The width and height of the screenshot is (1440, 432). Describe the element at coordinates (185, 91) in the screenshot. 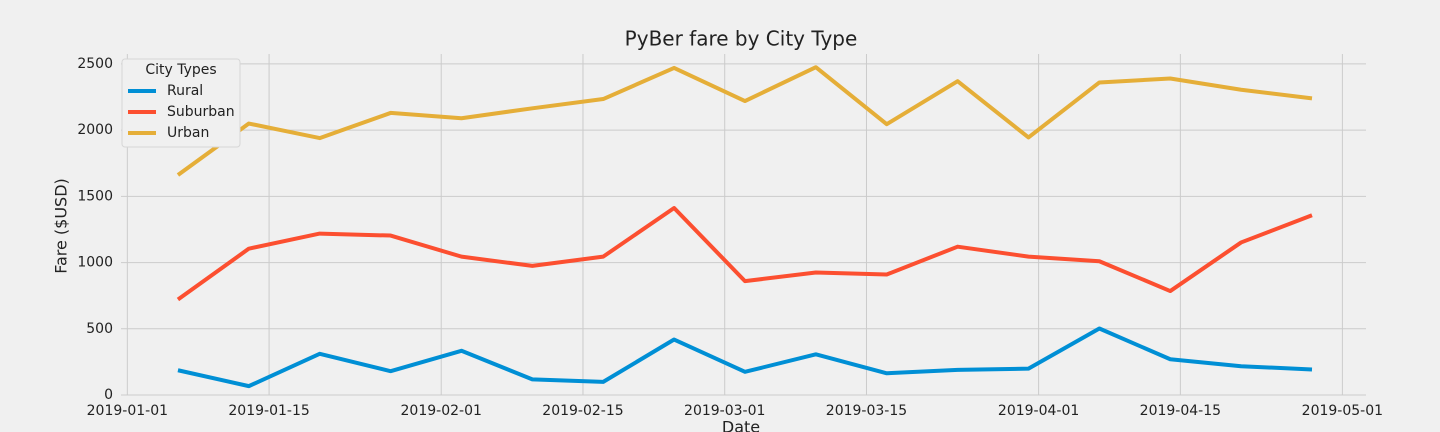

I see `legend-label: Rural` at that location.